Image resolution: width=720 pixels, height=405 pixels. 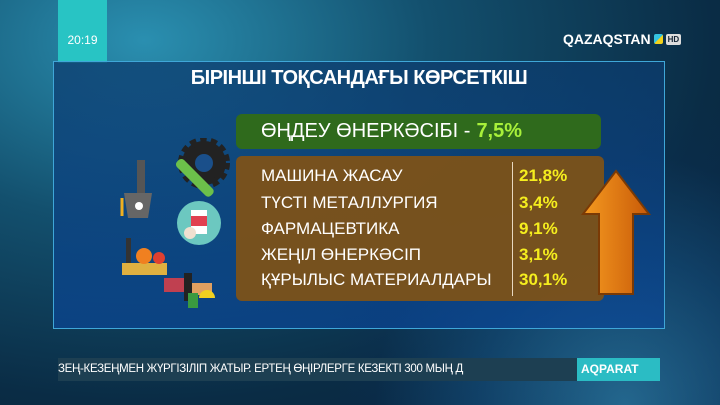 I want to click on pharmacy-icon, so click(x=199, y=223).